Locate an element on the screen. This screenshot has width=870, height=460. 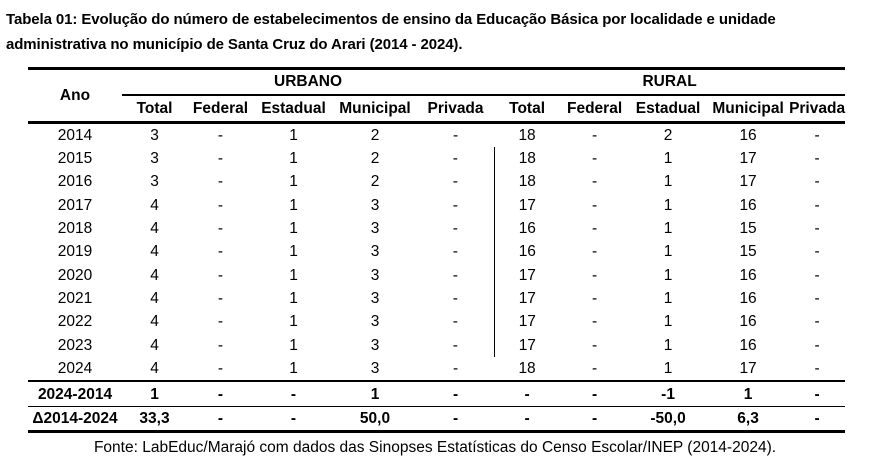
year-cell: 2018 is located at coordinates (75, 229).